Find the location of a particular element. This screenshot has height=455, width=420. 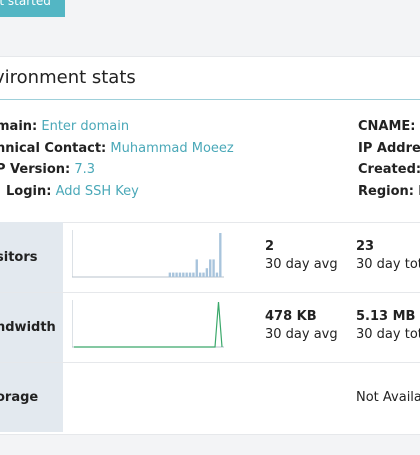

cname-info: CNAME: w is located at coordinates (389, 126).